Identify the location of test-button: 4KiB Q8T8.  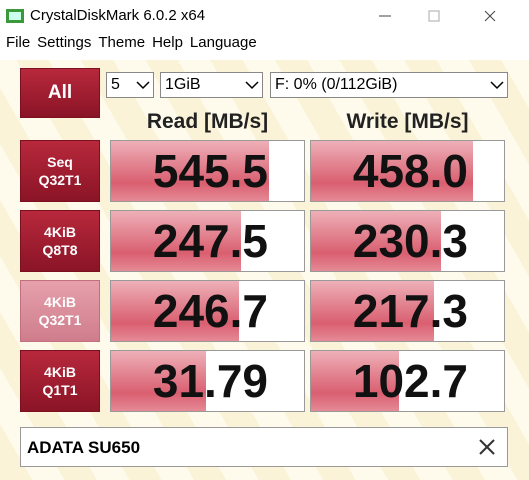
(60, 241).